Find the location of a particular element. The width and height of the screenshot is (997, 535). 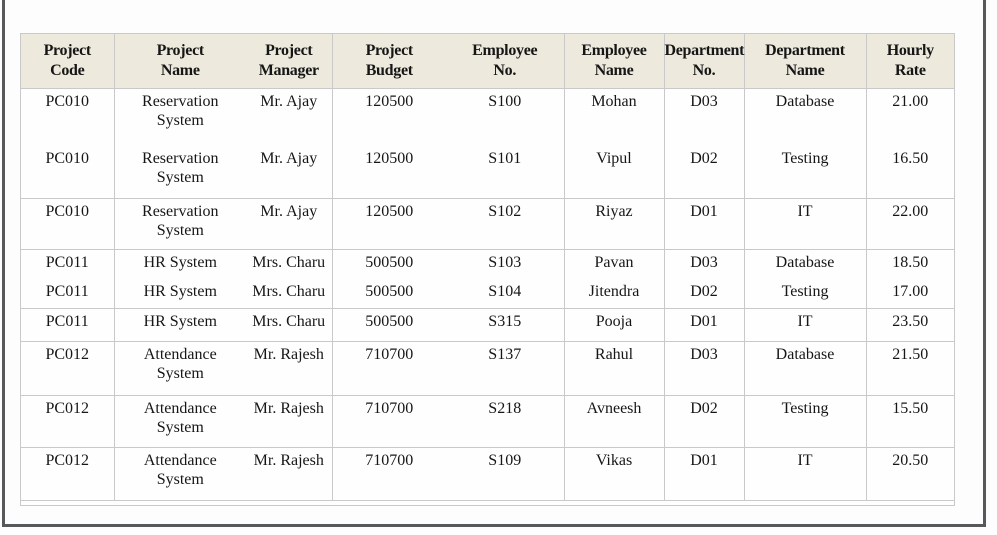

cell-employee-name: Riyaz is located at coordinates (614, 224).